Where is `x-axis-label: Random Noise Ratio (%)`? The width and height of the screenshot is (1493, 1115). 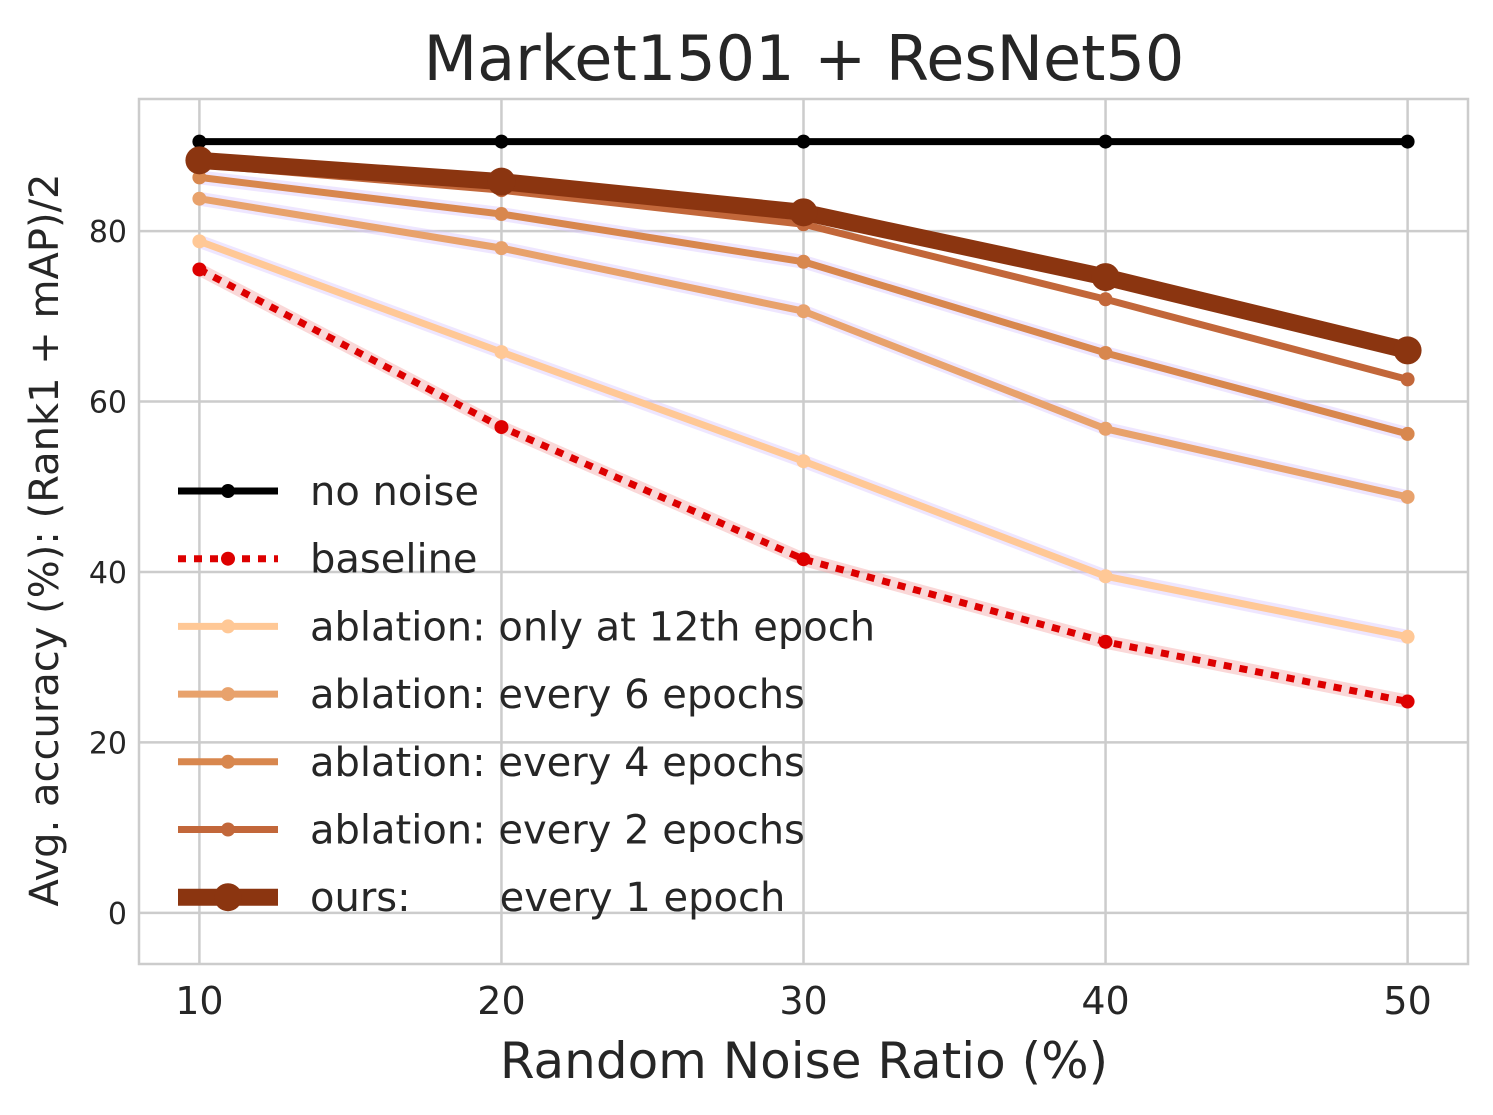
x-axis-label: Random Noise Ratio (%) is located at coordinates (804, 1061).